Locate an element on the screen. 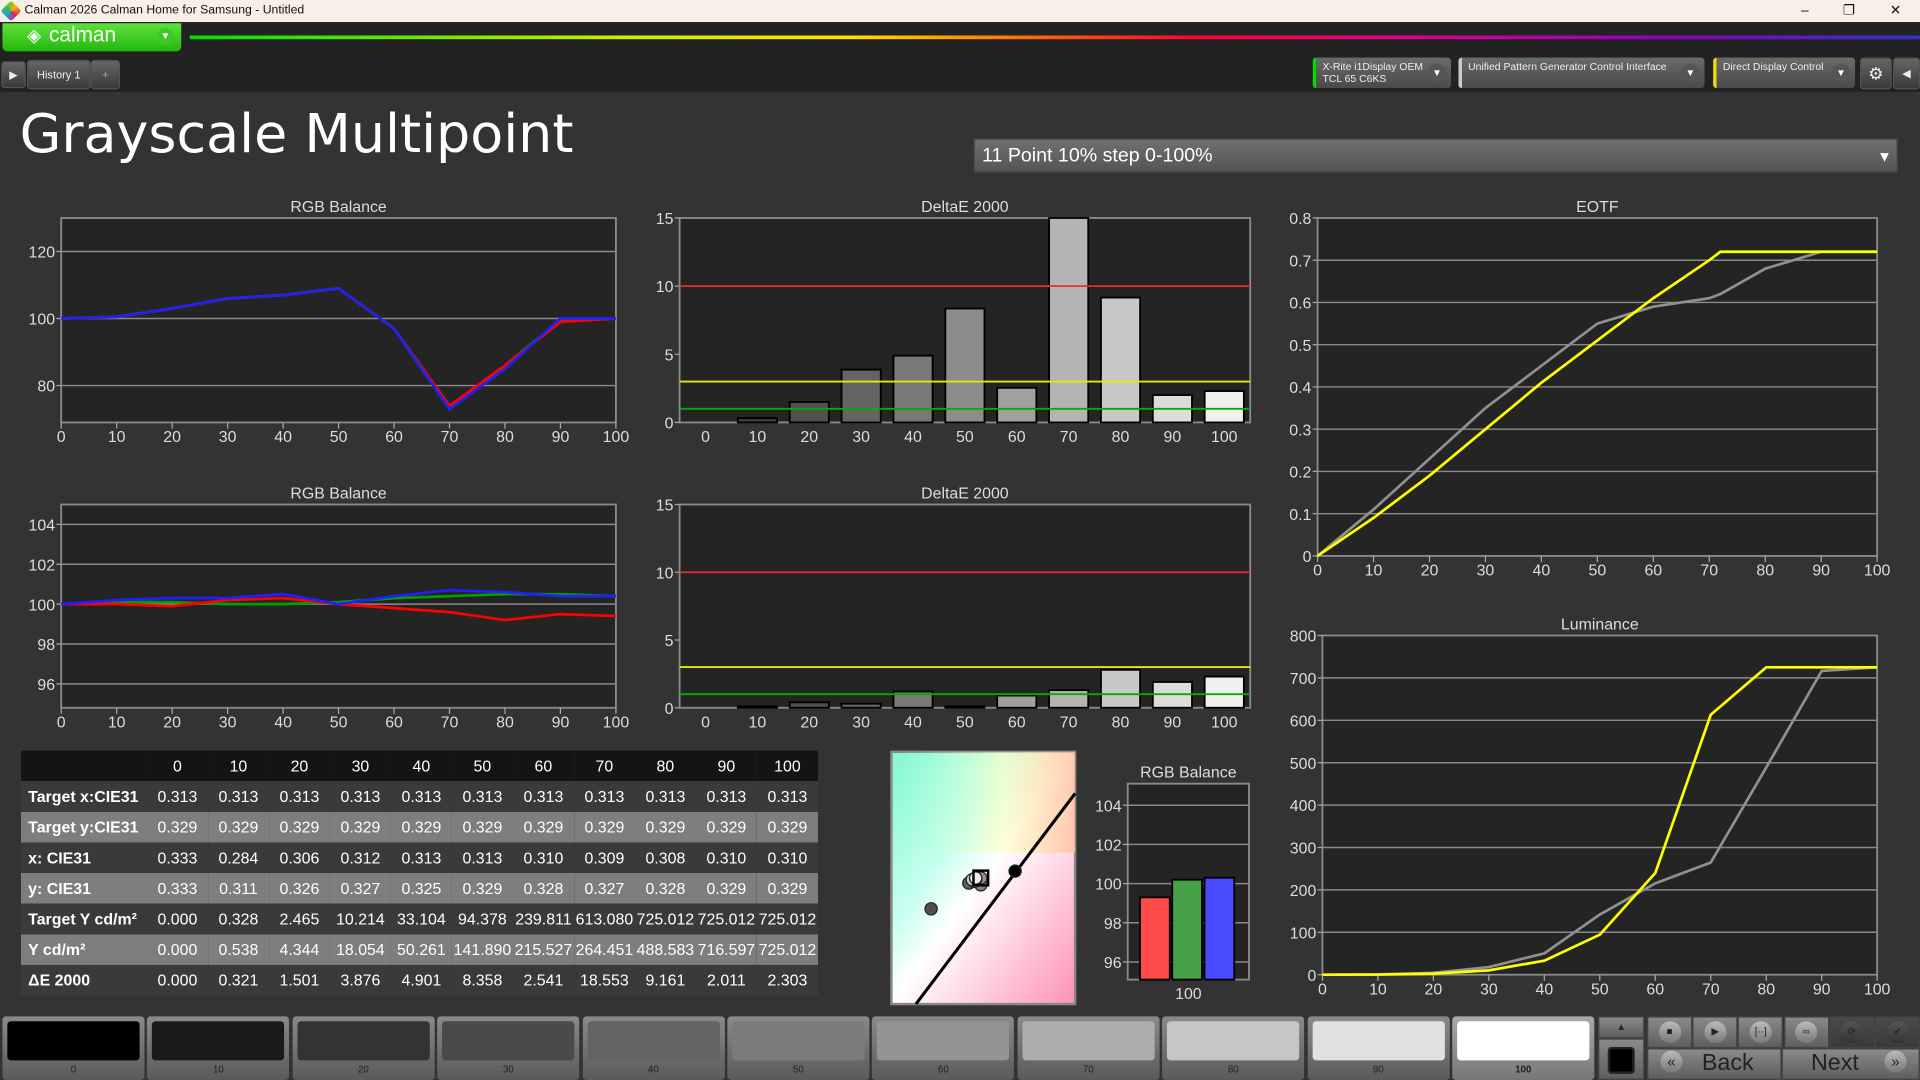 The height and width of the screenshot is (1080, 1920). patch-swatch-100: 100 is located at coordinates (1523, 1048).